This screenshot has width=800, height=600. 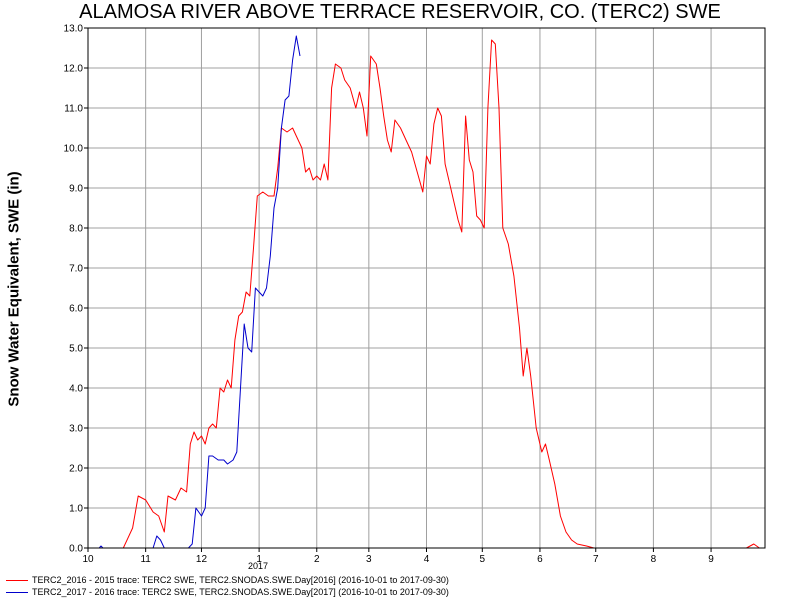 I want to click on y-tick-label: 4.0, so click(x=76, y=389).